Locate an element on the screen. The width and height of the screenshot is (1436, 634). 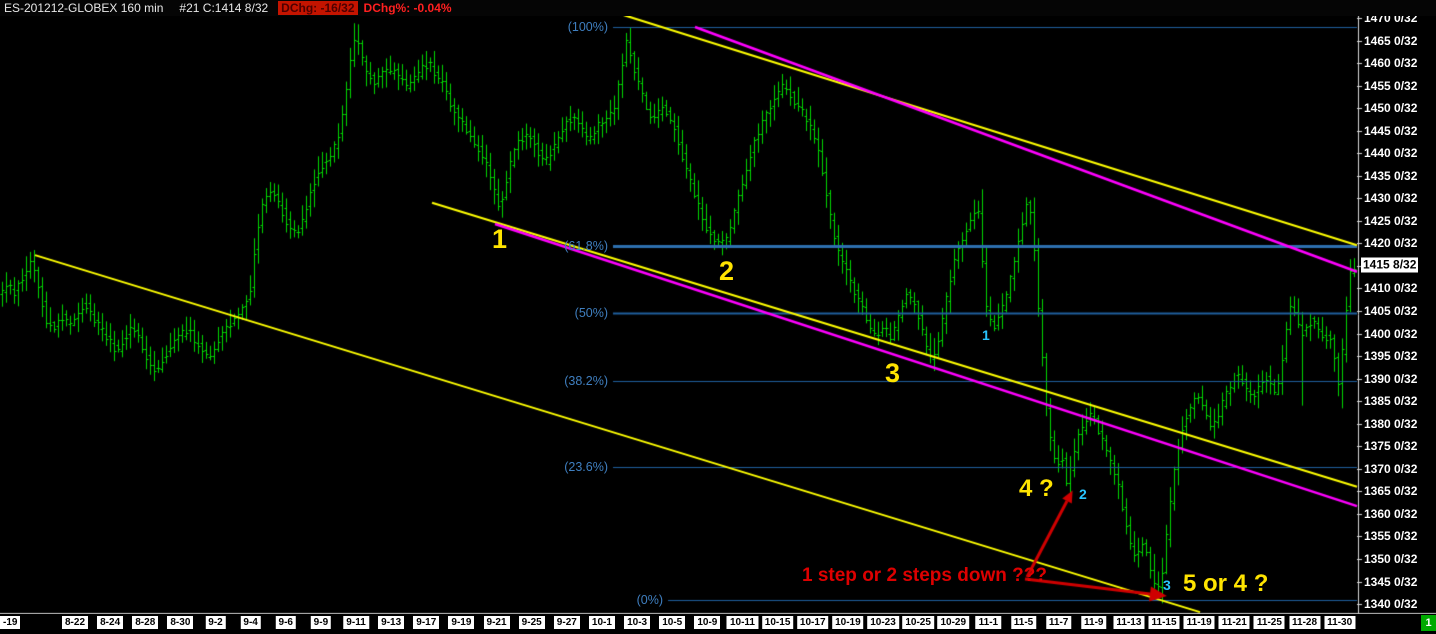
fib-level-label: (0%) is located at coordinates (649, 599).